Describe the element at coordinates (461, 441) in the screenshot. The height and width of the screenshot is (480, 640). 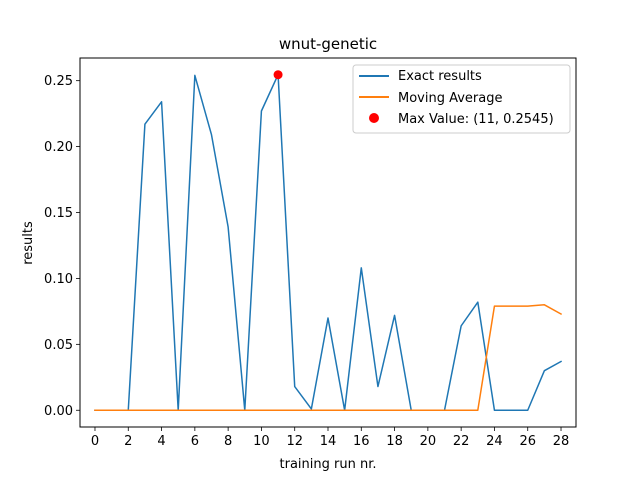
I see `x-tick-label: 22` at that location.